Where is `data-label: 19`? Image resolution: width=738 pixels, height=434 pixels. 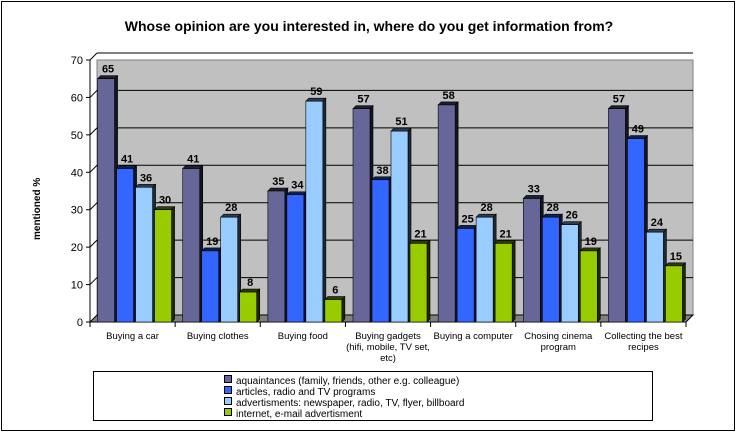
data-label: 19 is located at coordinates (591, 242).